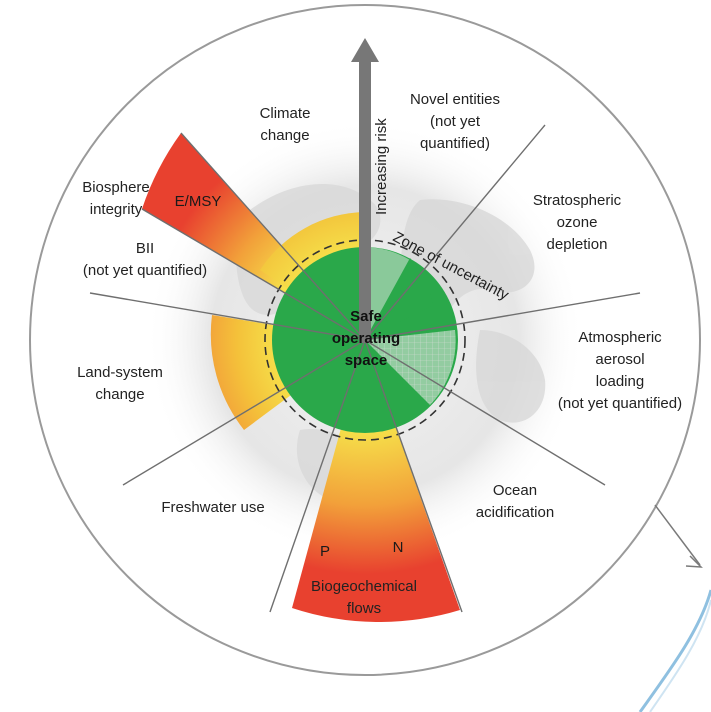 Image resolution: width=711 pixels, height=712 pixels. I want to click on label-climate: Climate change, so click(285, 124).